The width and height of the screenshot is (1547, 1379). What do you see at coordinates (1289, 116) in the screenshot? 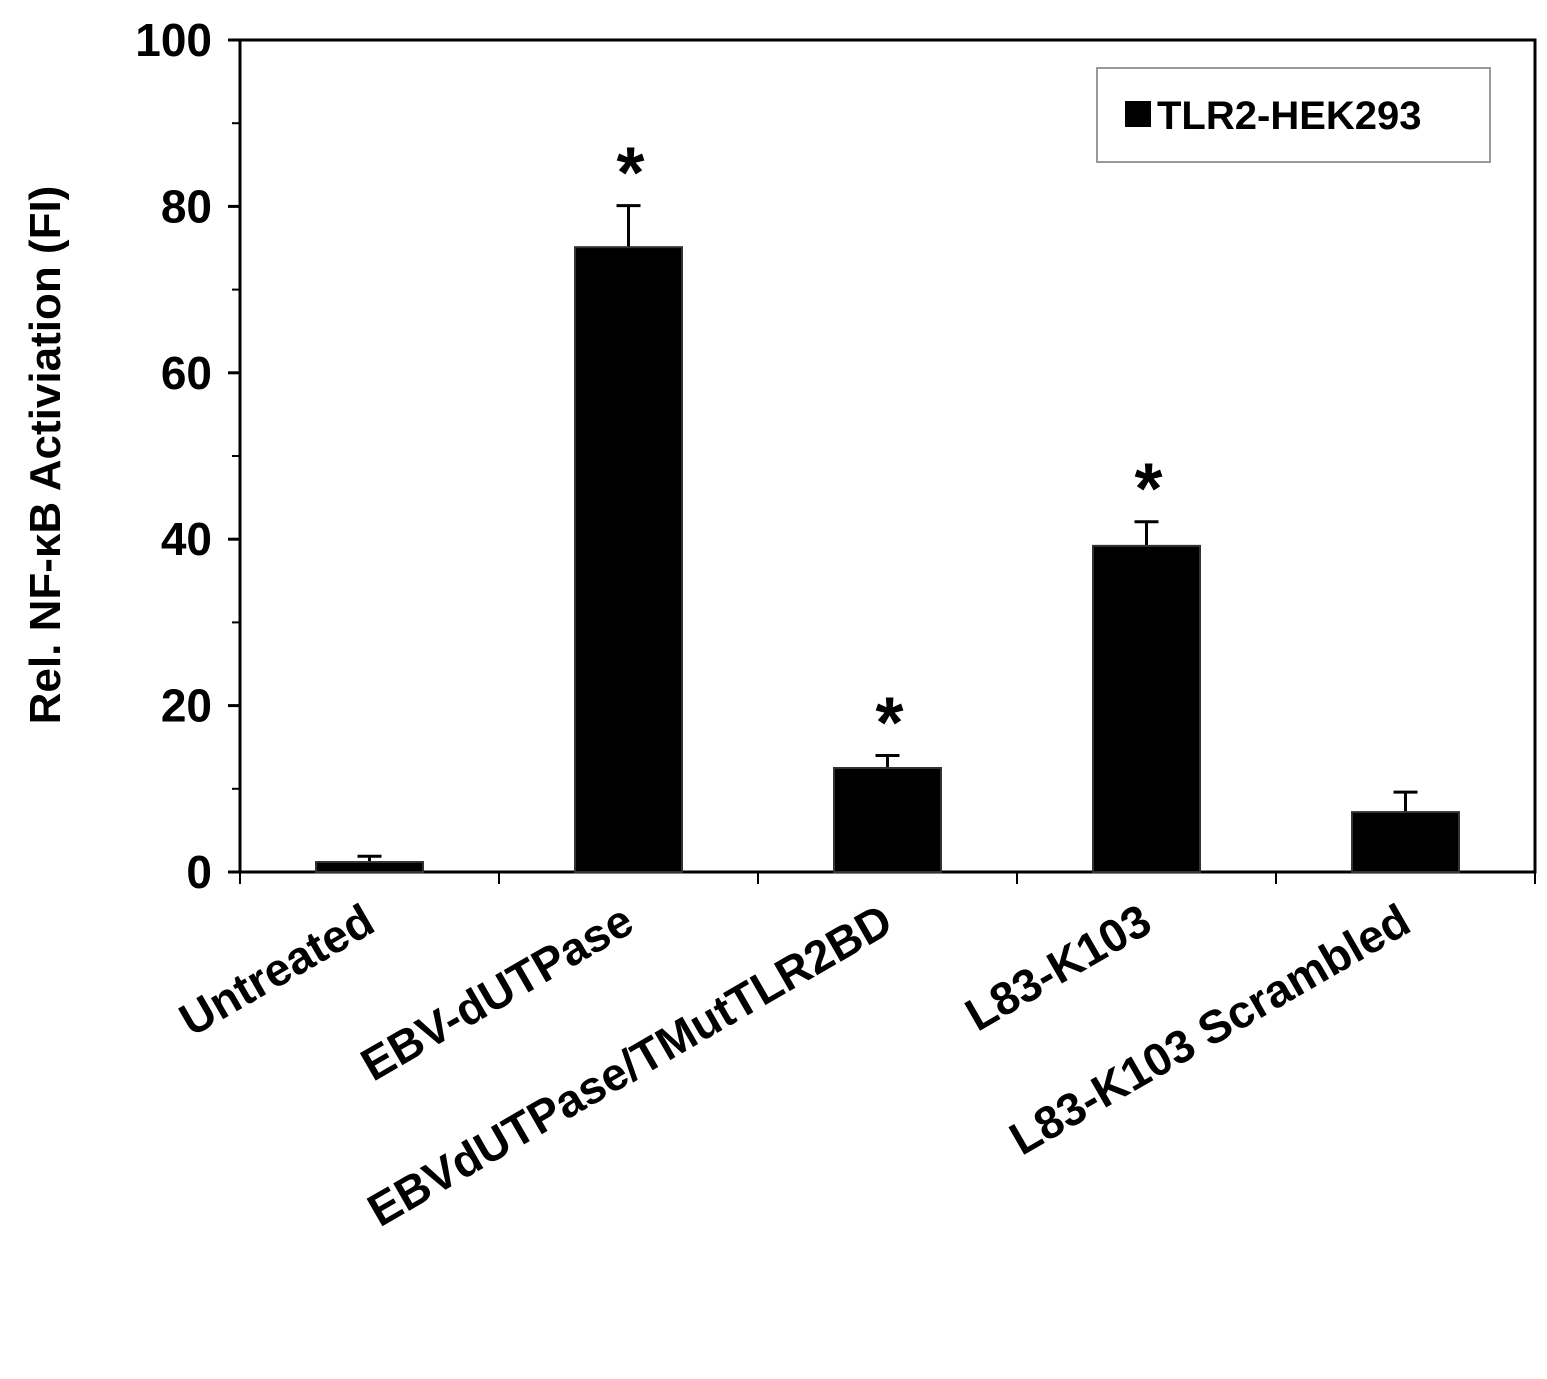
I see `legend-label: TLR2-HEK293` at bounding box center [1289, 116].